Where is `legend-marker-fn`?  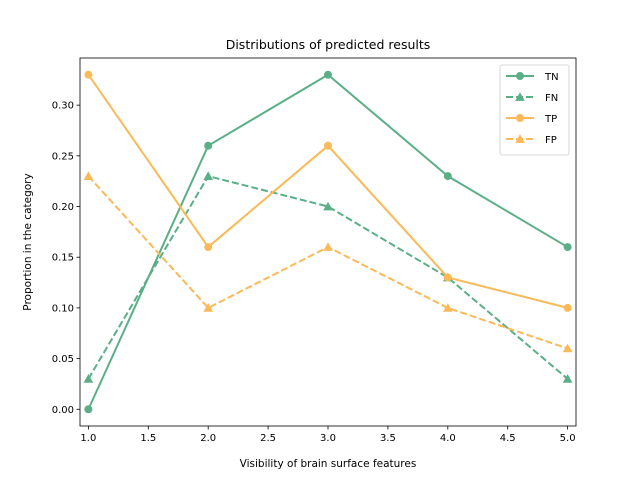 legend-marker-fn is located at coordinates (520, 96).